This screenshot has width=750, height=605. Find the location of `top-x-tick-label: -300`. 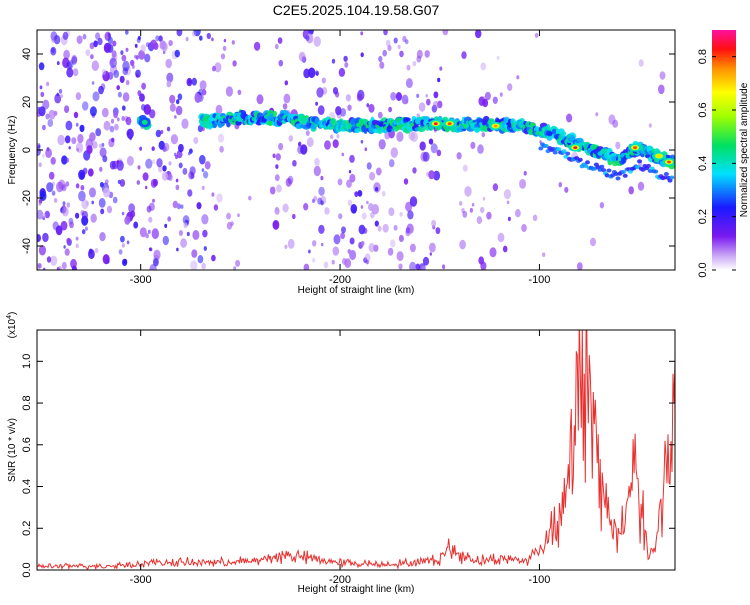

top-x-tick-label: -300 is located at coordinates (141, 280).